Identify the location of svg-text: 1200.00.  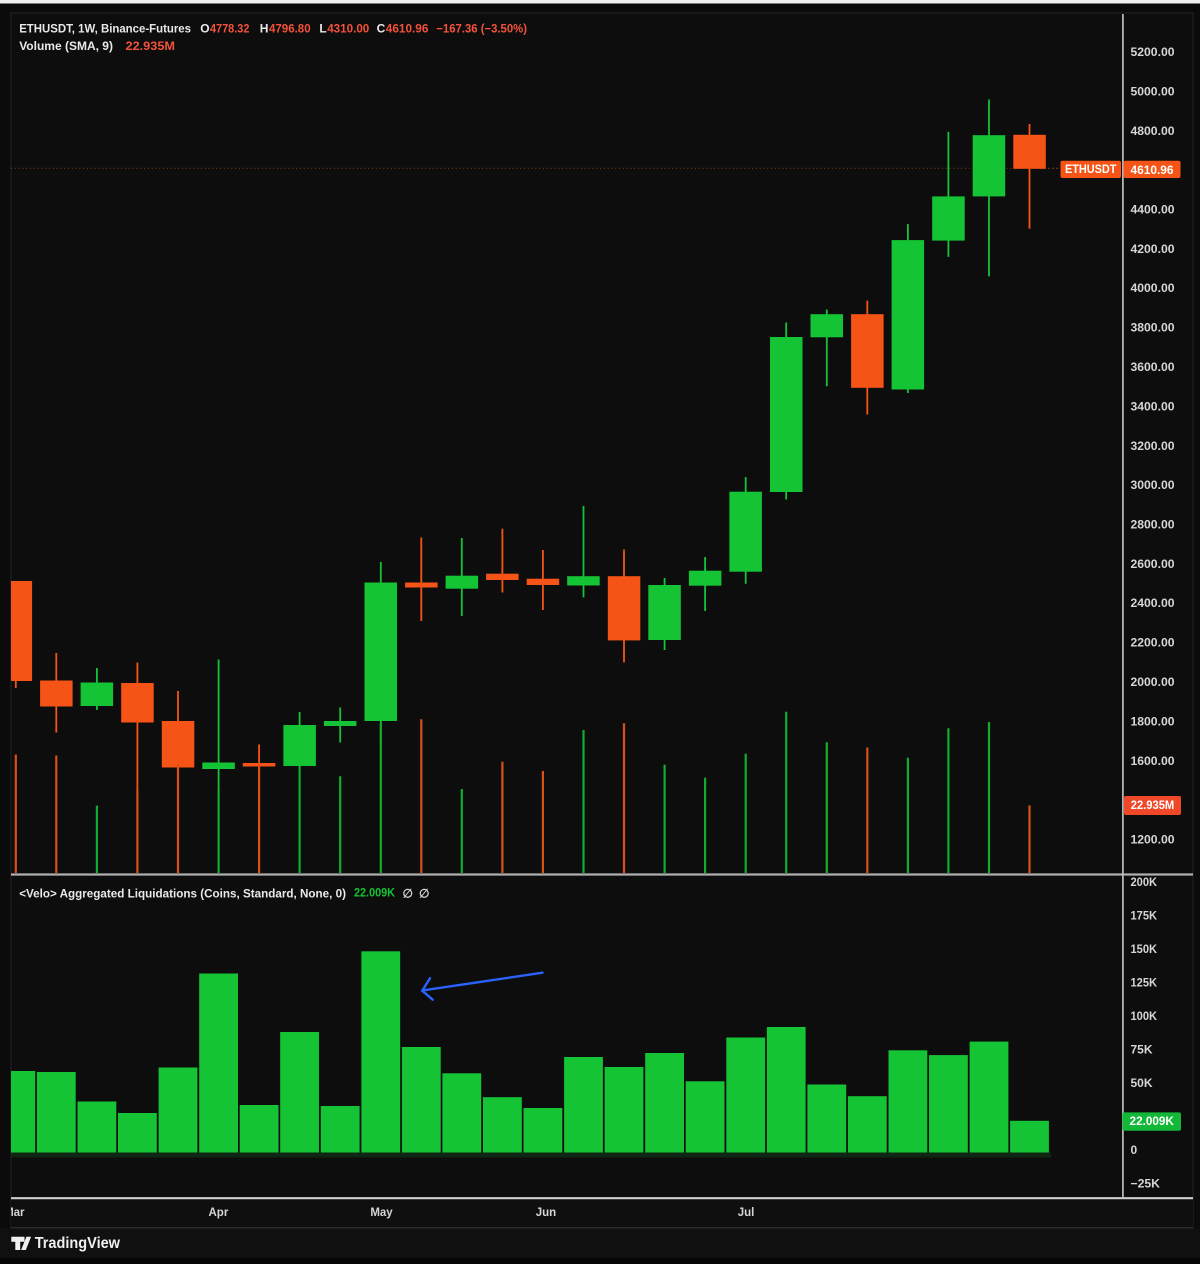
(1153, 840).